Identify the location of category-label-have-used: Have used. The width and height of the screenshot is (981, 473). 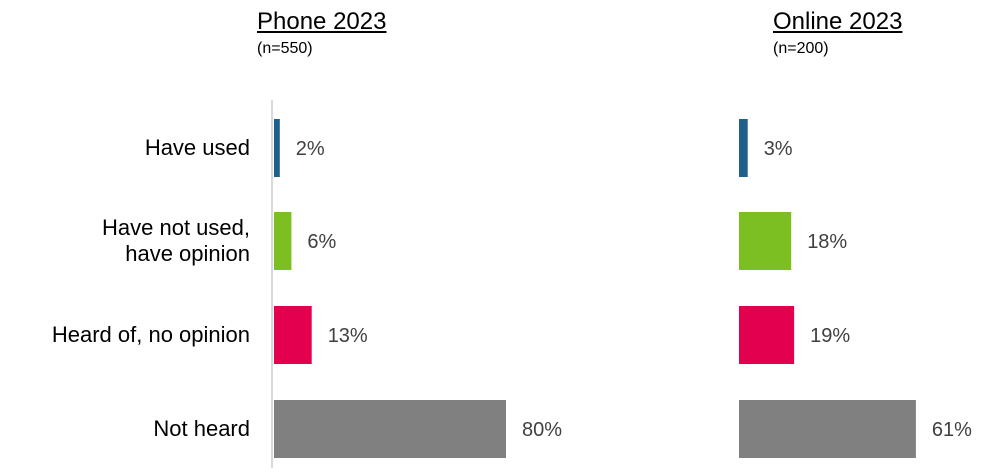
(197, 147).